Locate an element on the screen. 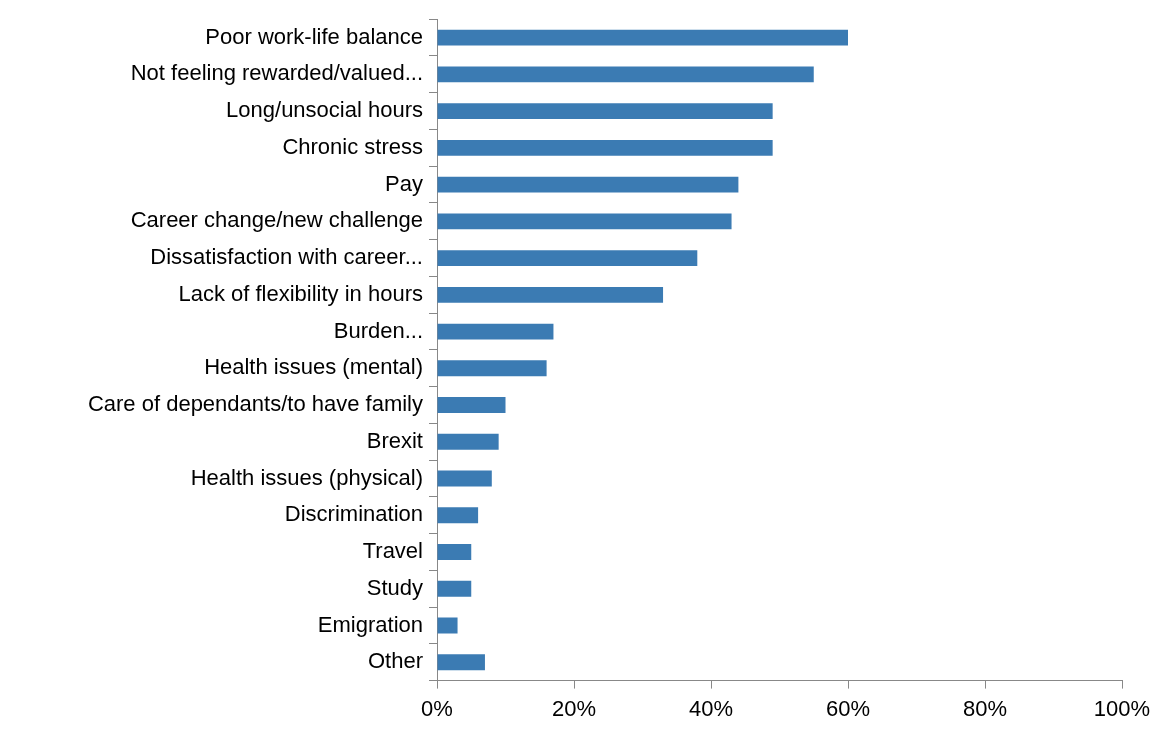 This screenshot has height=737, width=1160. y-tick-label: Study is located at coordinates (394, 587).